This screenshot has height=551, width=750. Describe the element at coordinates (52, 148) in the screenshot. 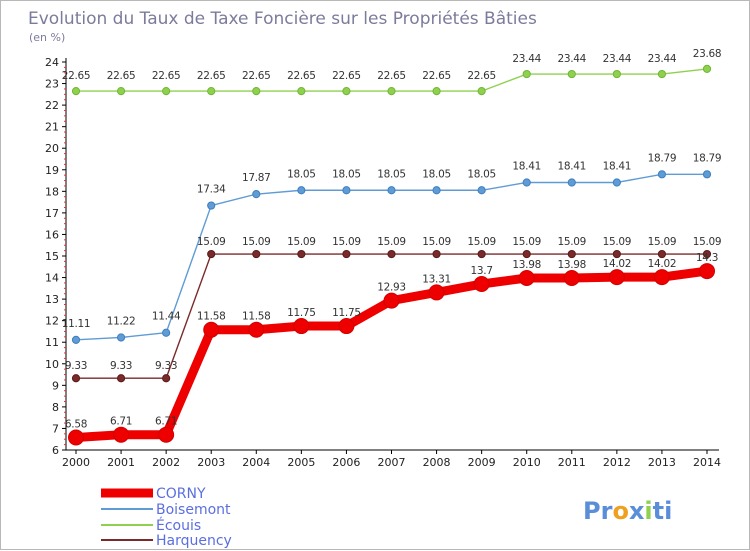

I see `y-tick-label: 20` at that location.